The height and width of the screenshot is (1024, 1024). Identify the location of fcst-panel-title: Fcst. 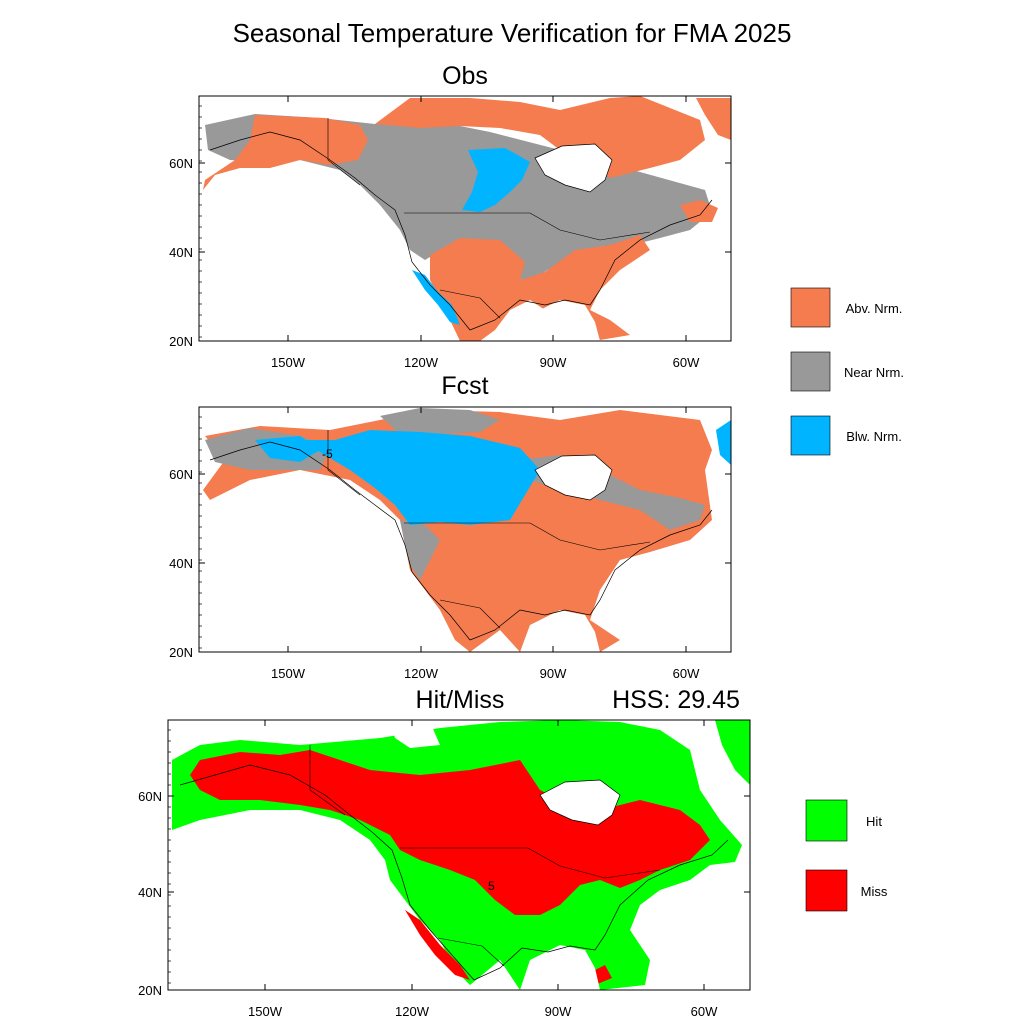
(464, 386).